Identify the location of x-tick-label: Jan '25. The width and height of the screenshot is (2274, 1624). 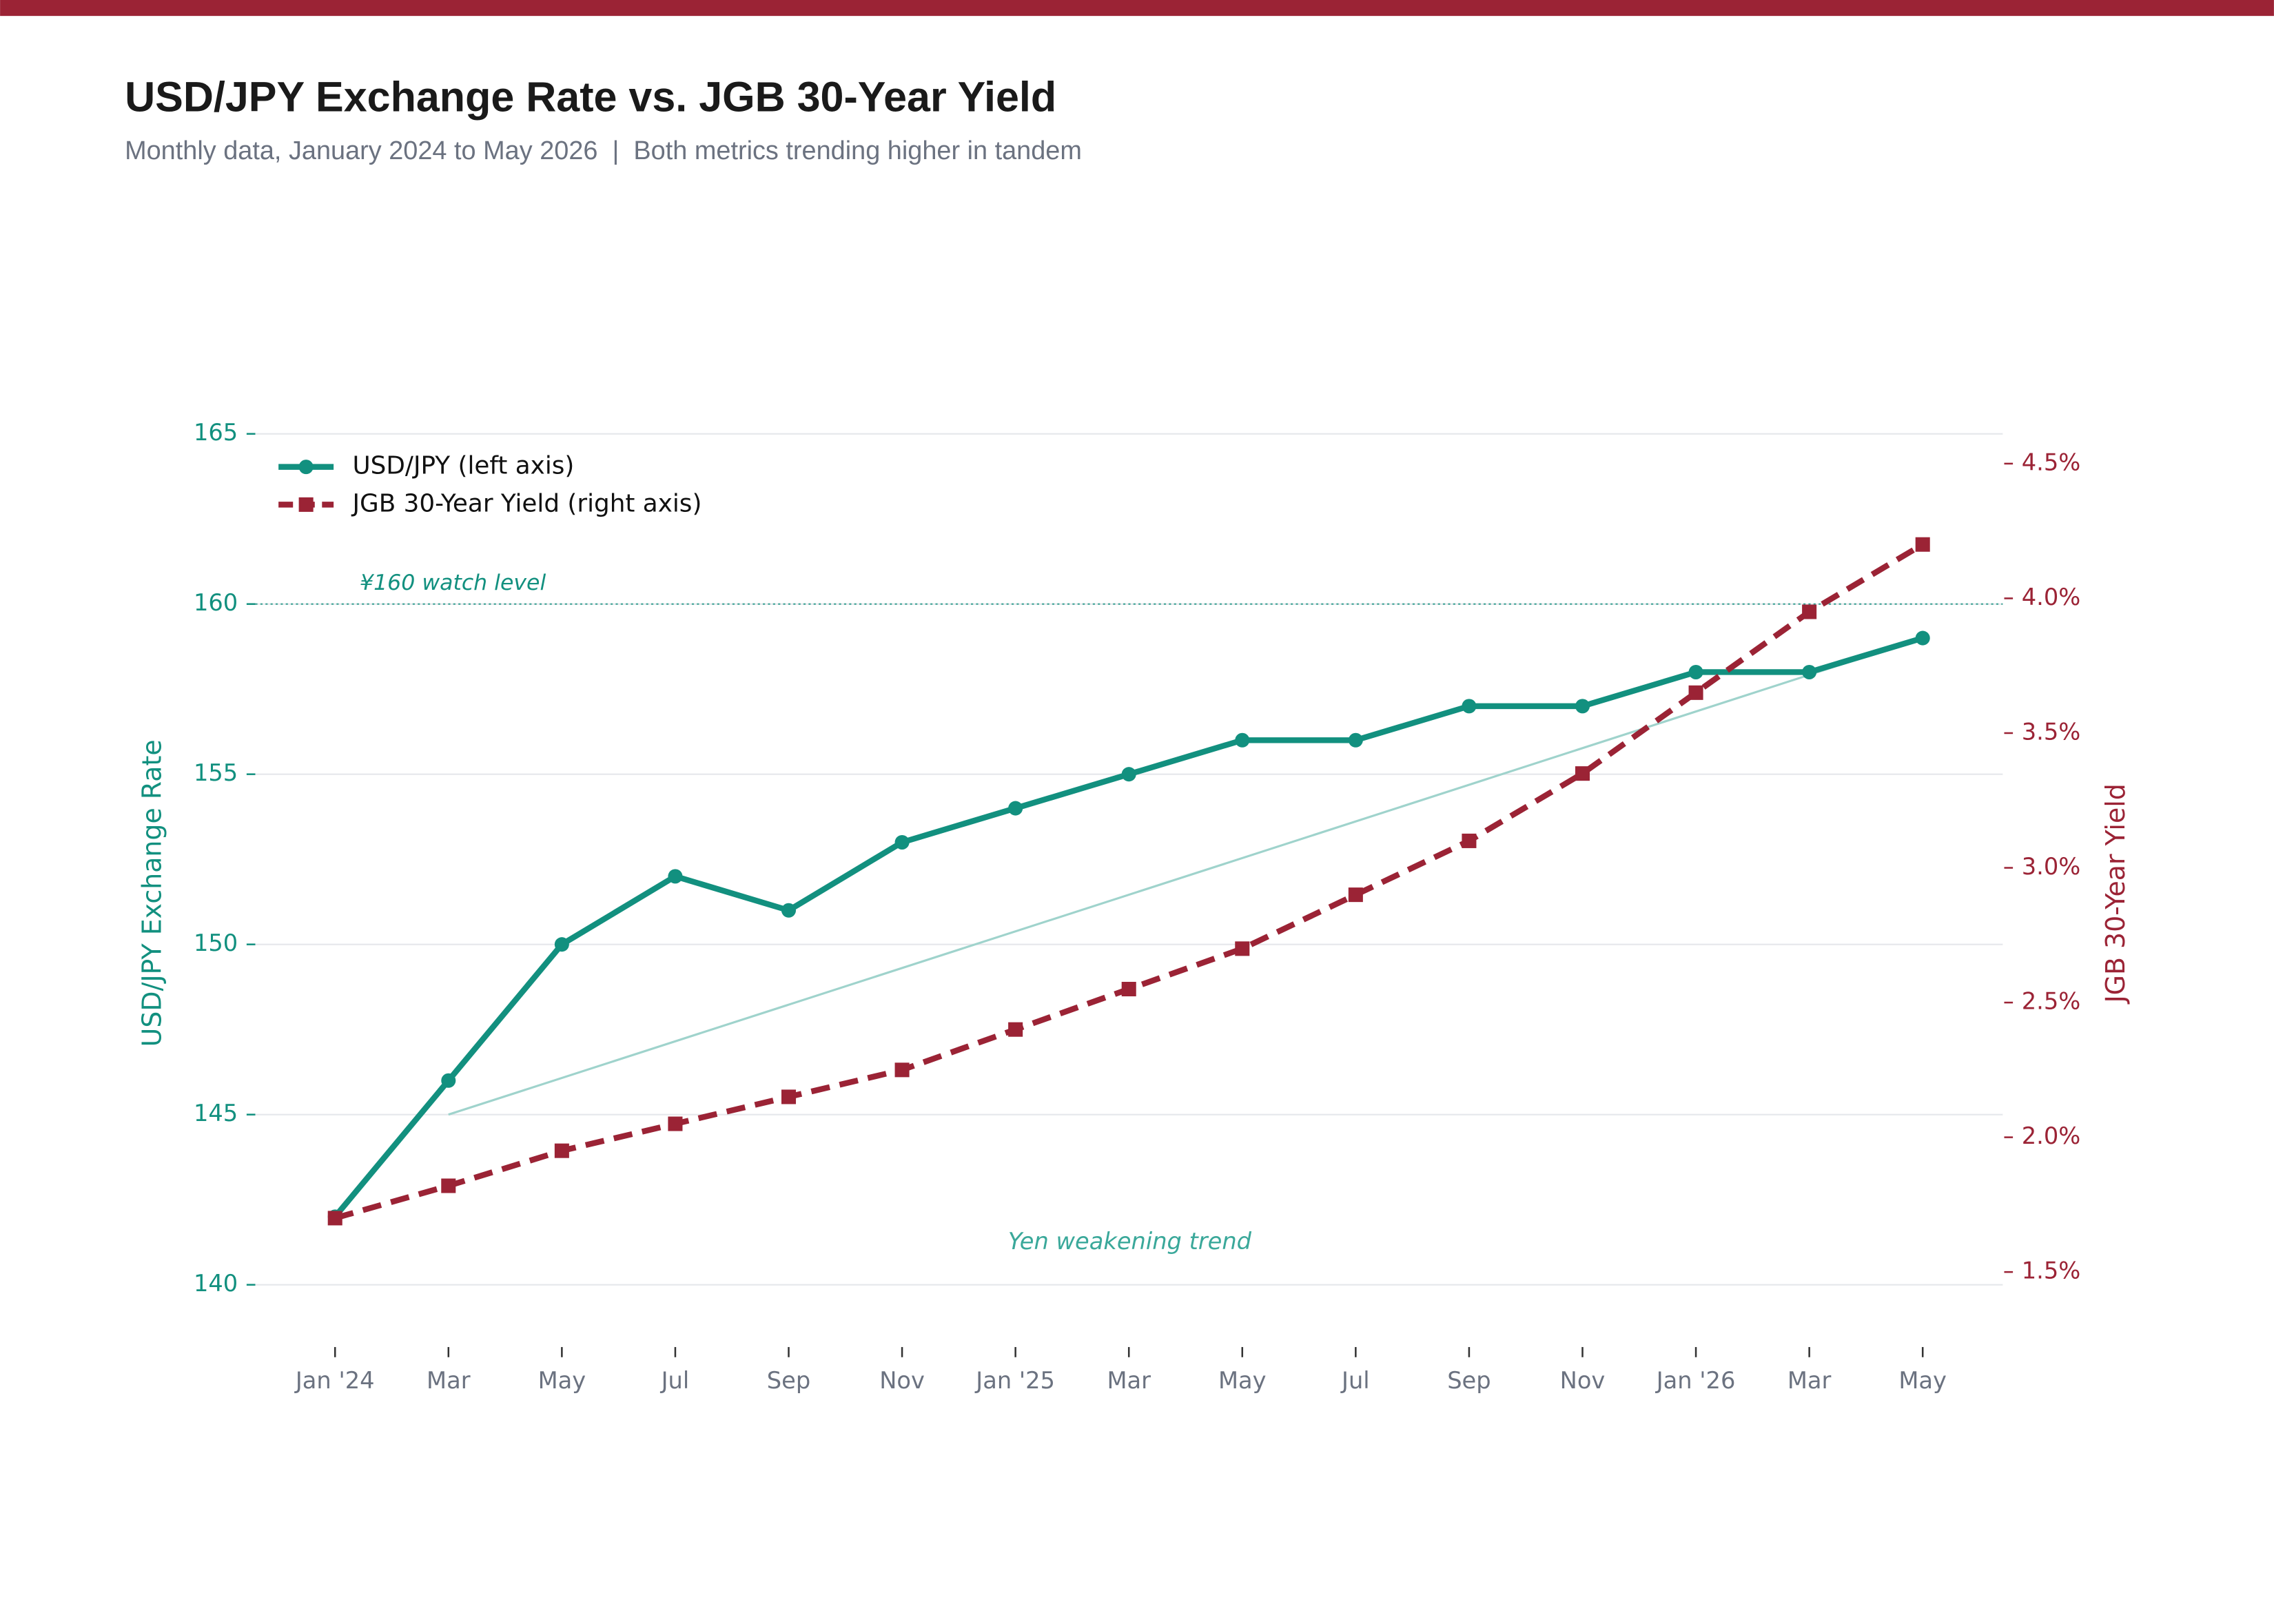
(1014, 1380).